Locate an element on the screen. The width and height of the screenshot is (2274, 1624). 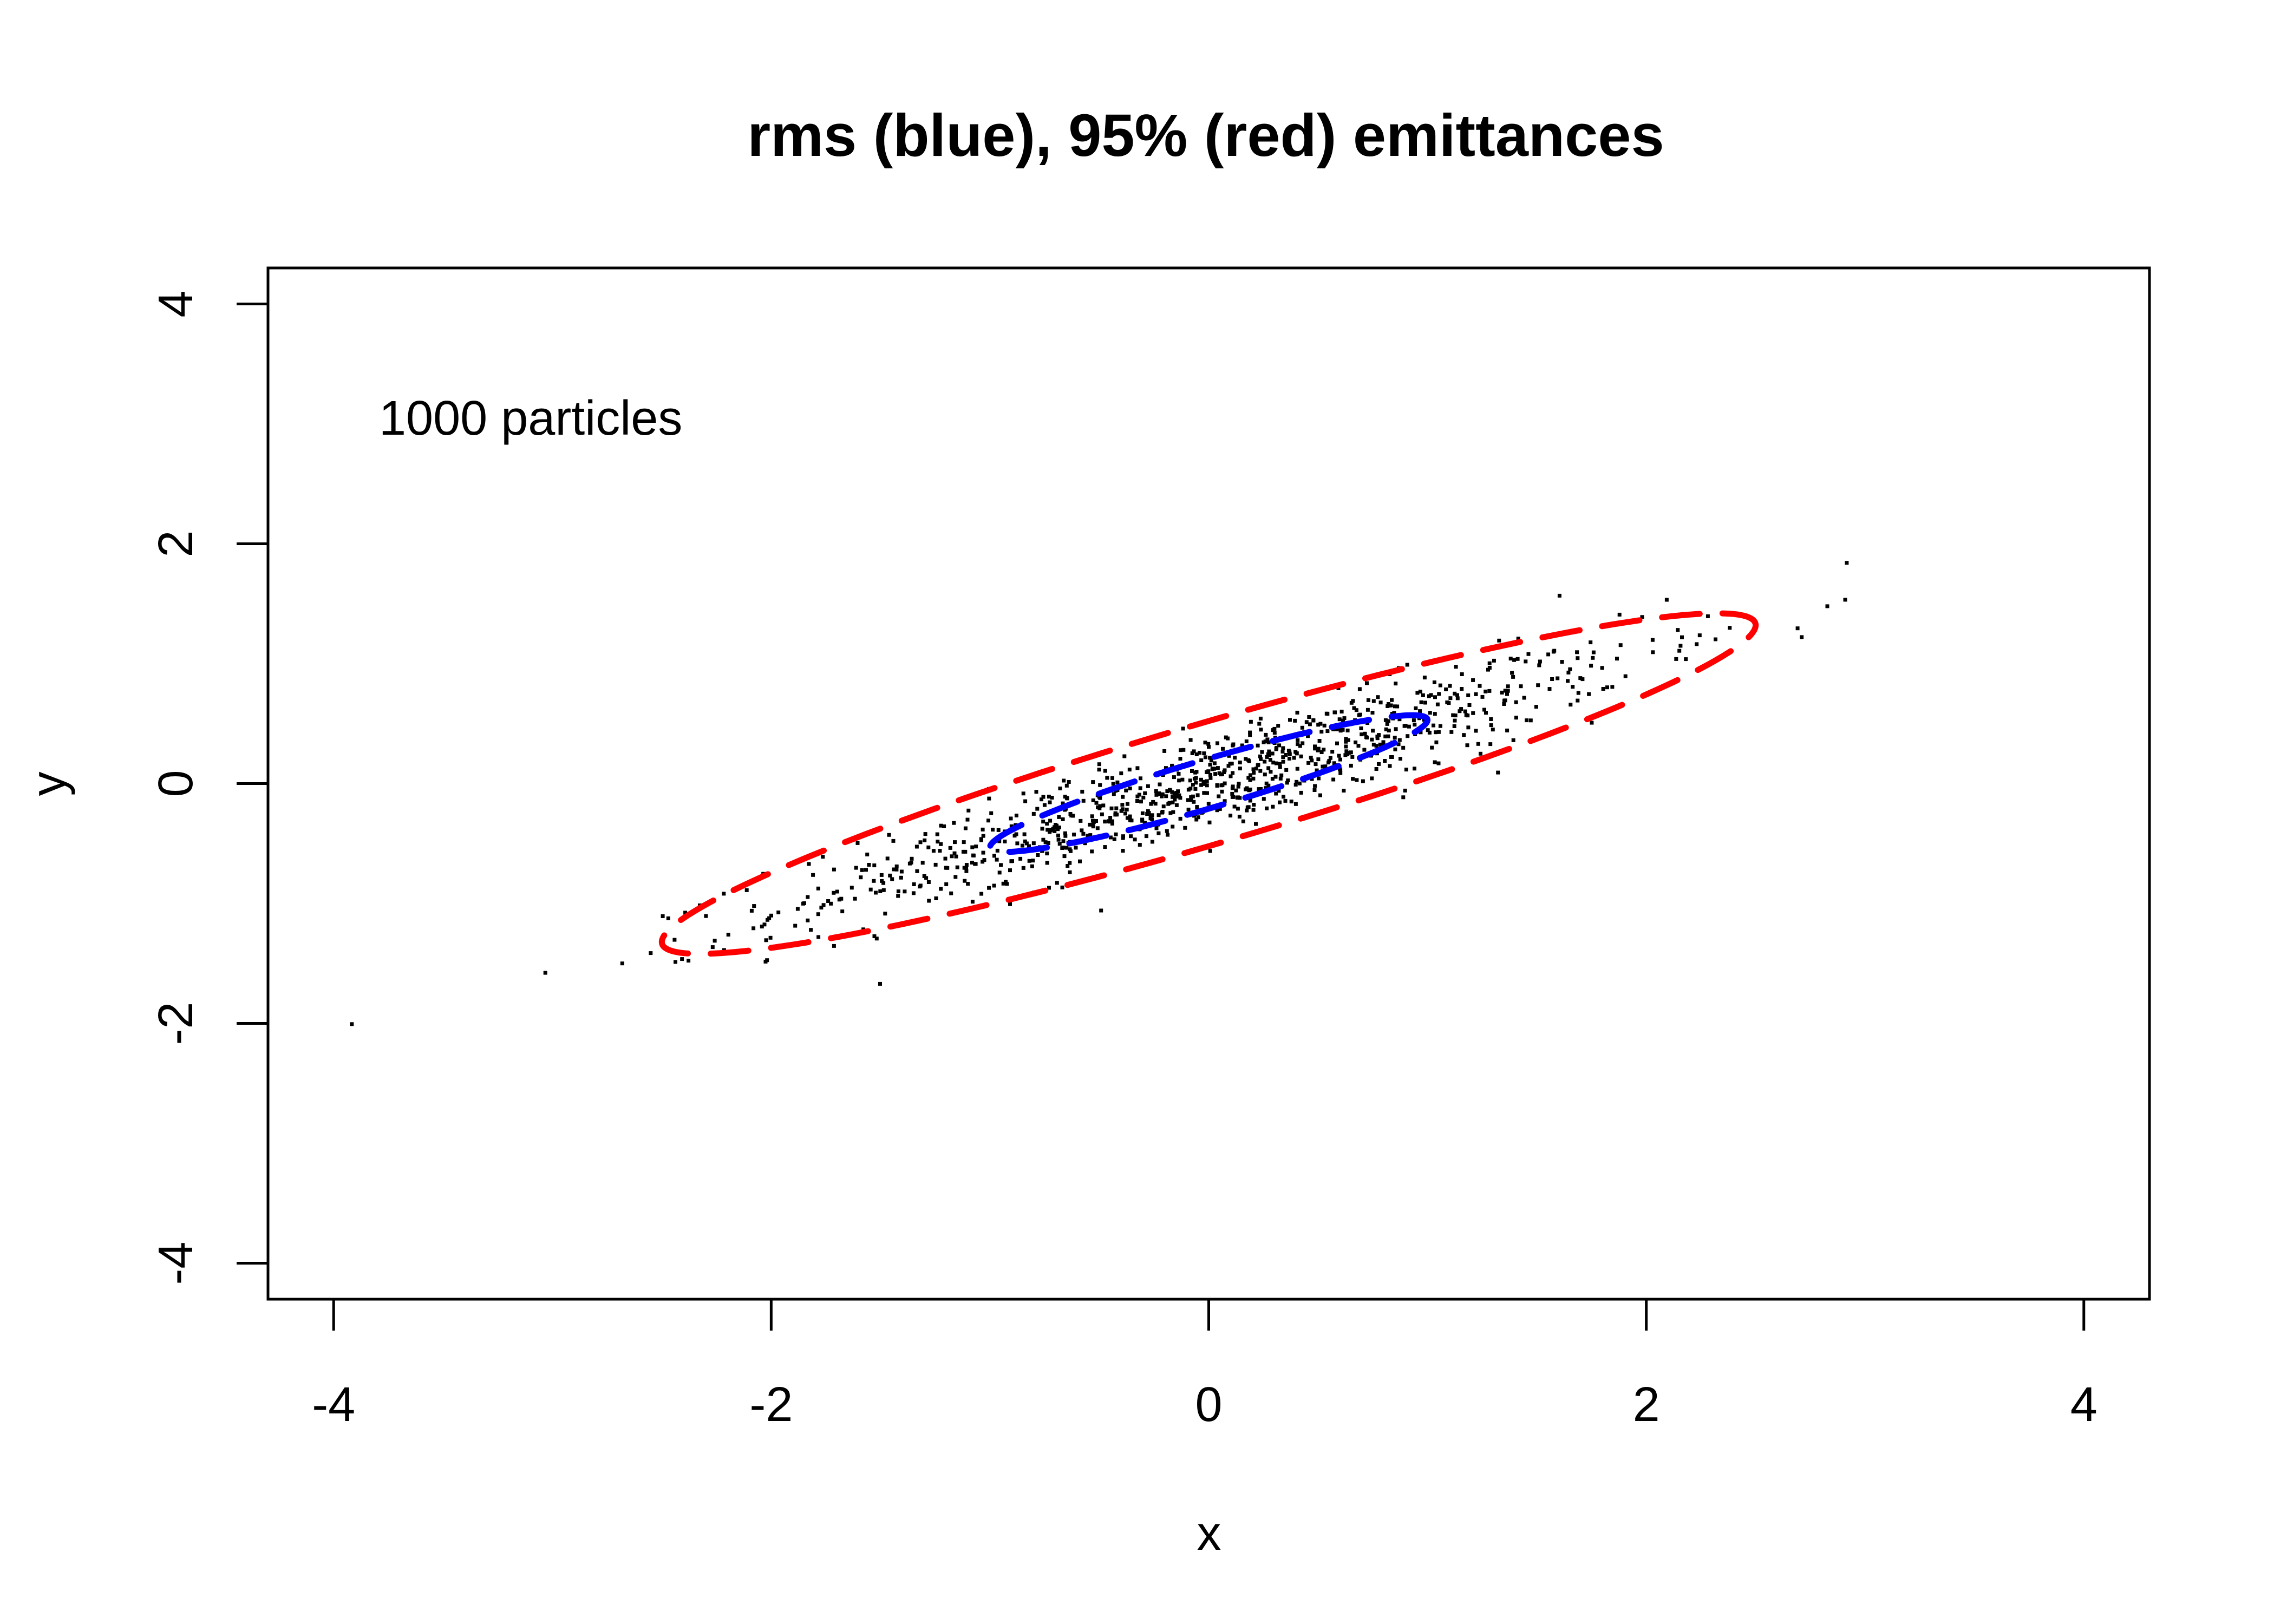
x-tick-label: 4 is located at coordinates (2084, 1405).